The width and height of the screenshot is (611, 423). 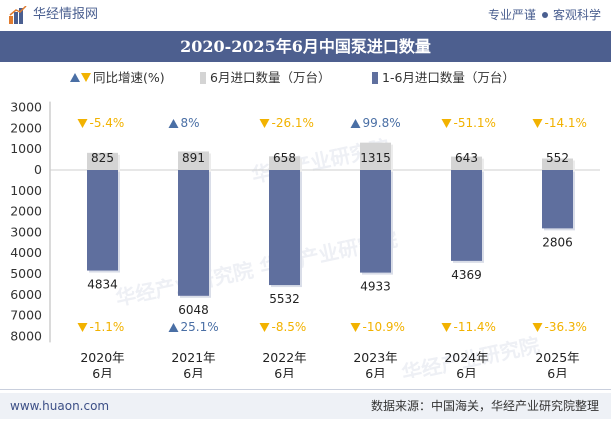 What do you see at coordinates (466, 158) in the screenshot?
I see `june-value-label: 643` at bounding box center [466, 158].